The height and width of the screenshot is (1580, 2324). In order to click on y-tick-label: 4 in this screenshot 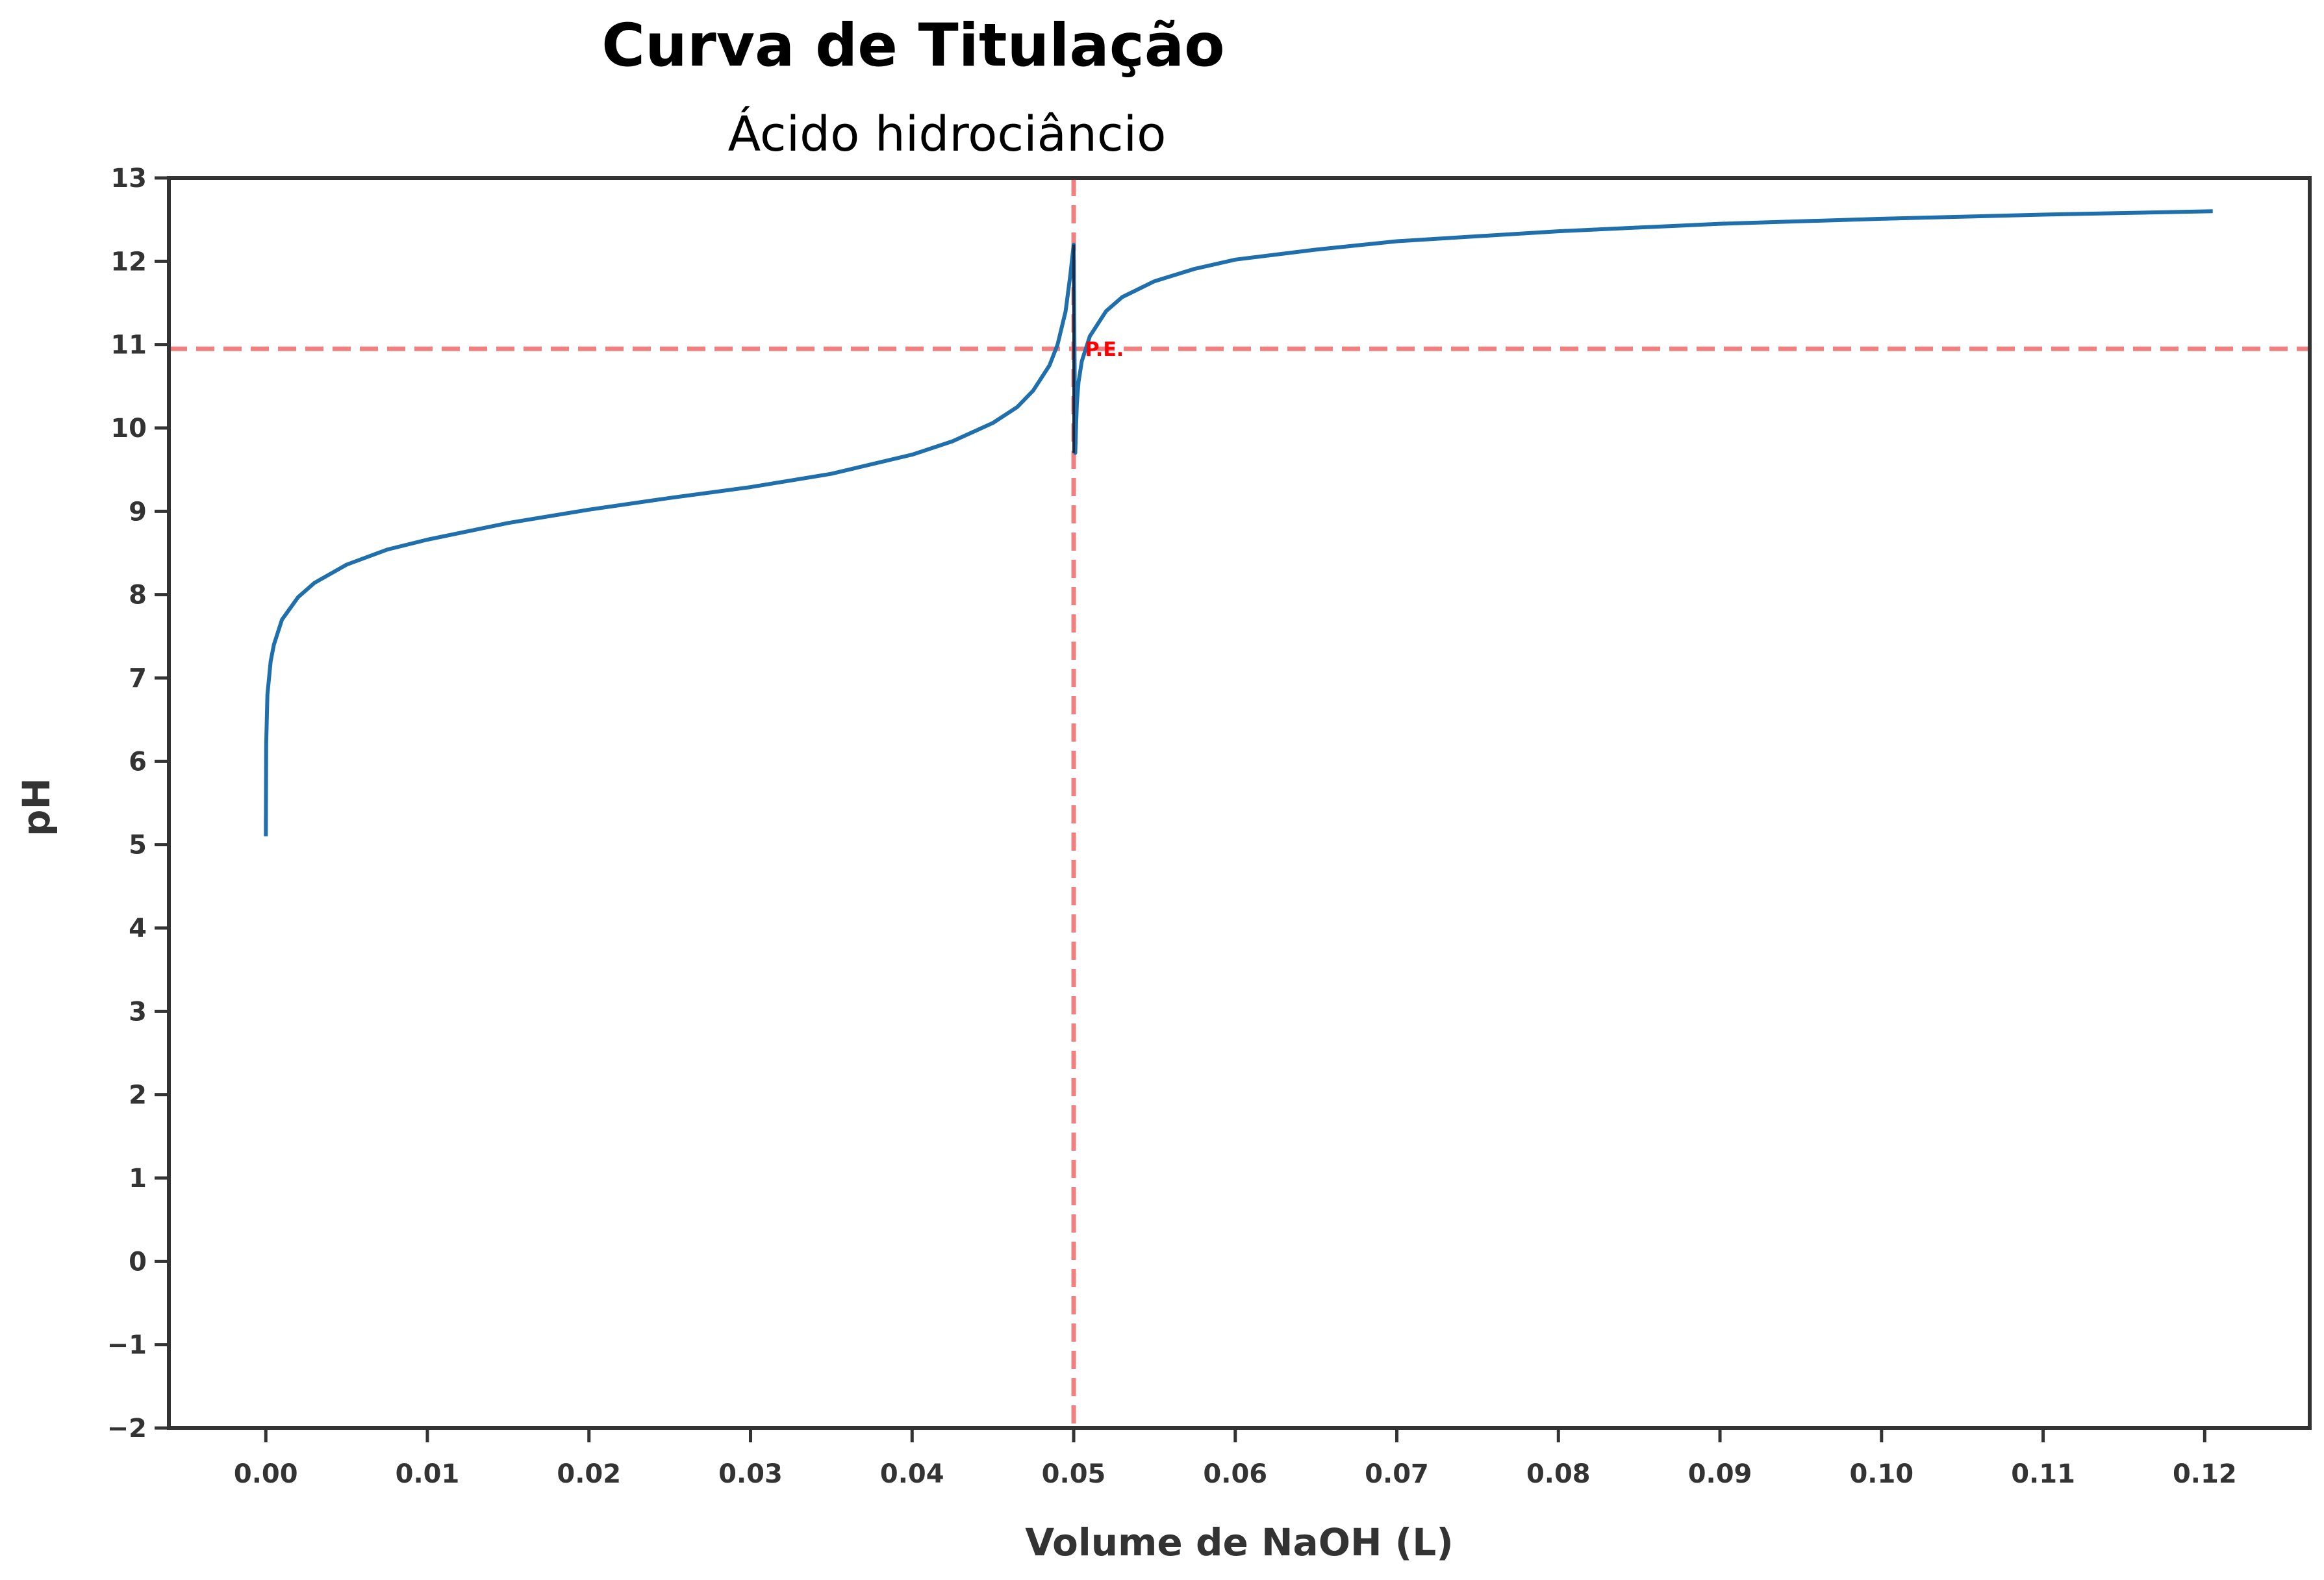, I will do `click(138, 929)`.